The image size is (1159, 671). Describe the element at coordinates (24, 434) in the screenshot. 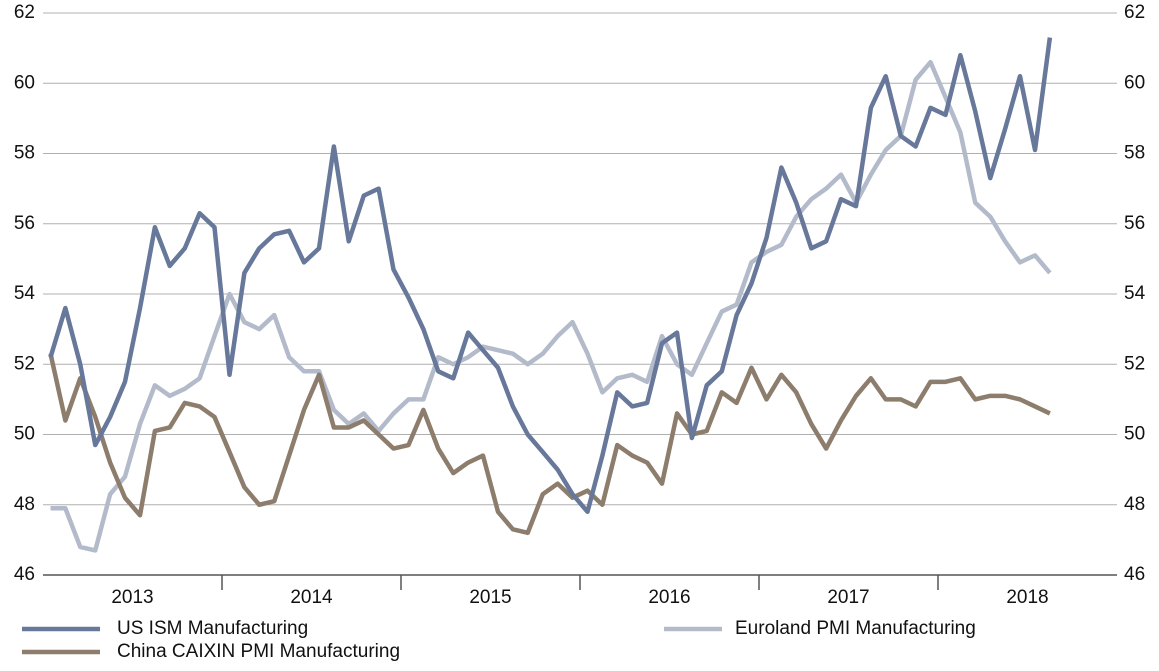

I see `y-tick-label: 50` at that location.